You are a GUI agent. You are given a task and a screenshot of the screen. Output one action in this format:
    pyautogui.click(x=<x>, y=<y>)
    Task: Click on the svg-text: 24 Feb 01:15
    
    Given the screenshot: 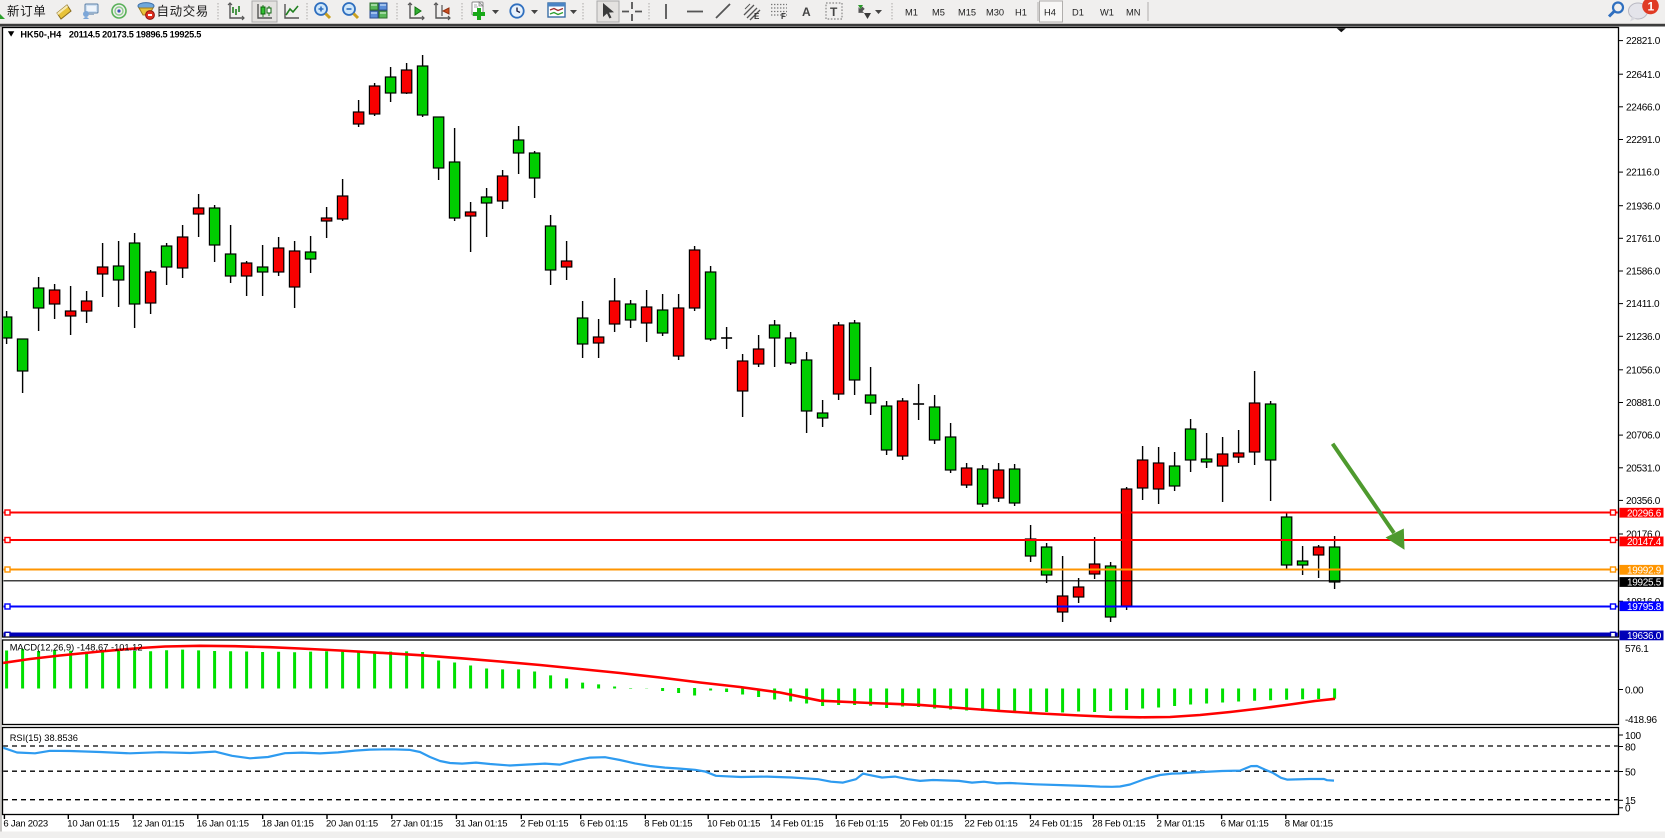 What is the action you would take?
    pyautogui.click(x=1055, y=824)
    